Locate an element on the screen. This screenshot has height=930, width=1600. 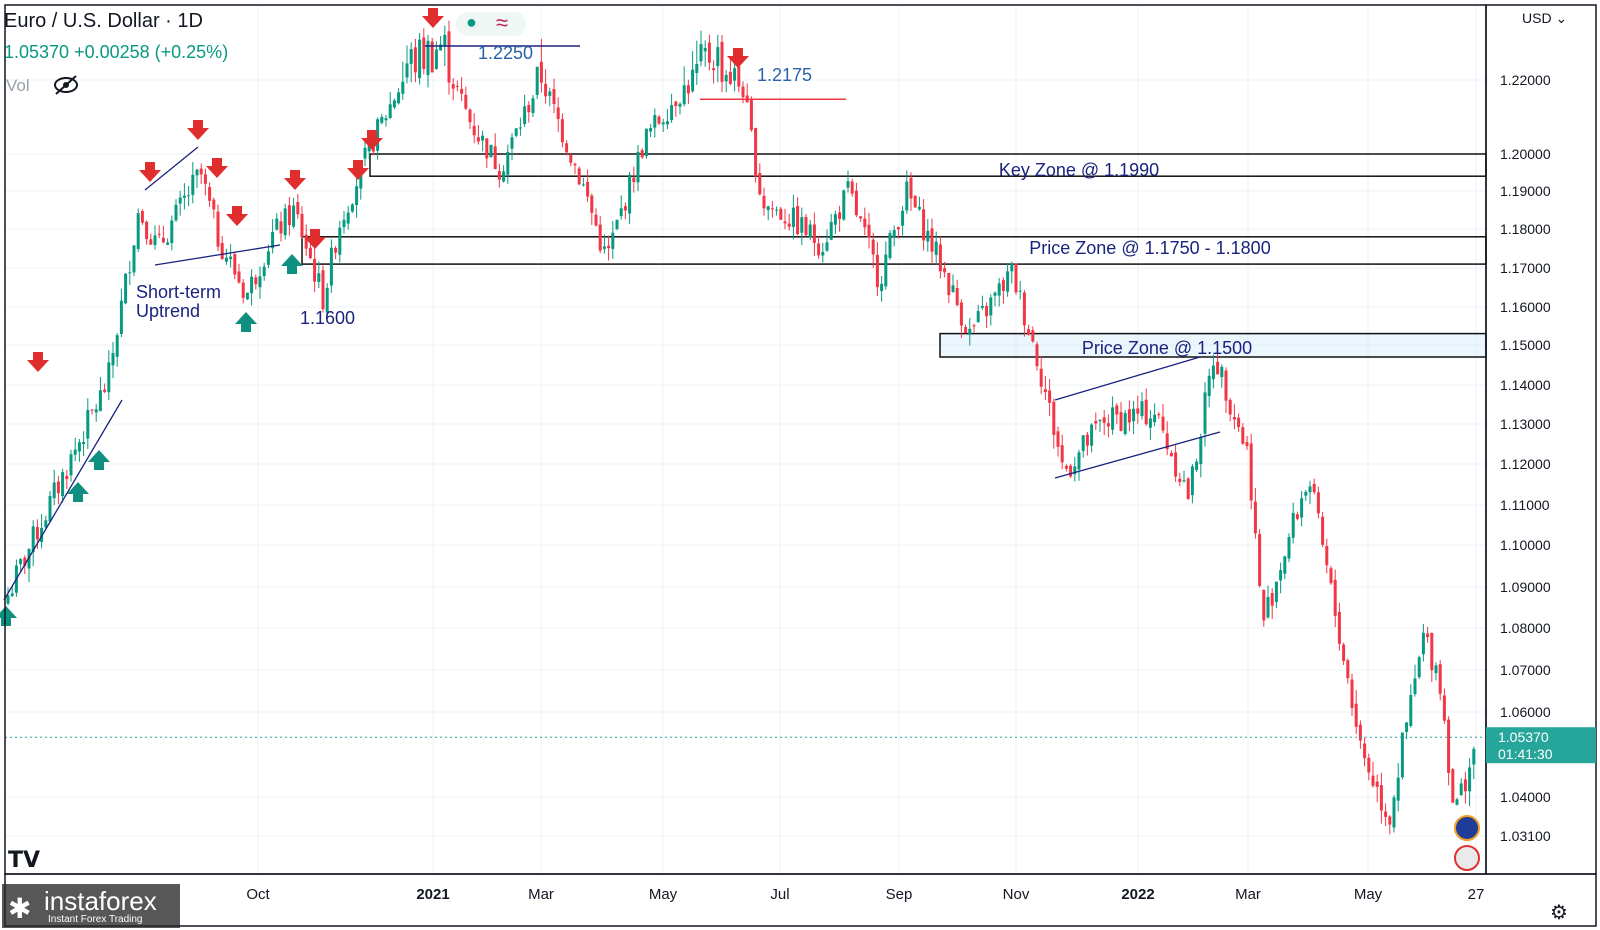
settings-gear-icon: ⚙ is located at coordinates (1559, 913).